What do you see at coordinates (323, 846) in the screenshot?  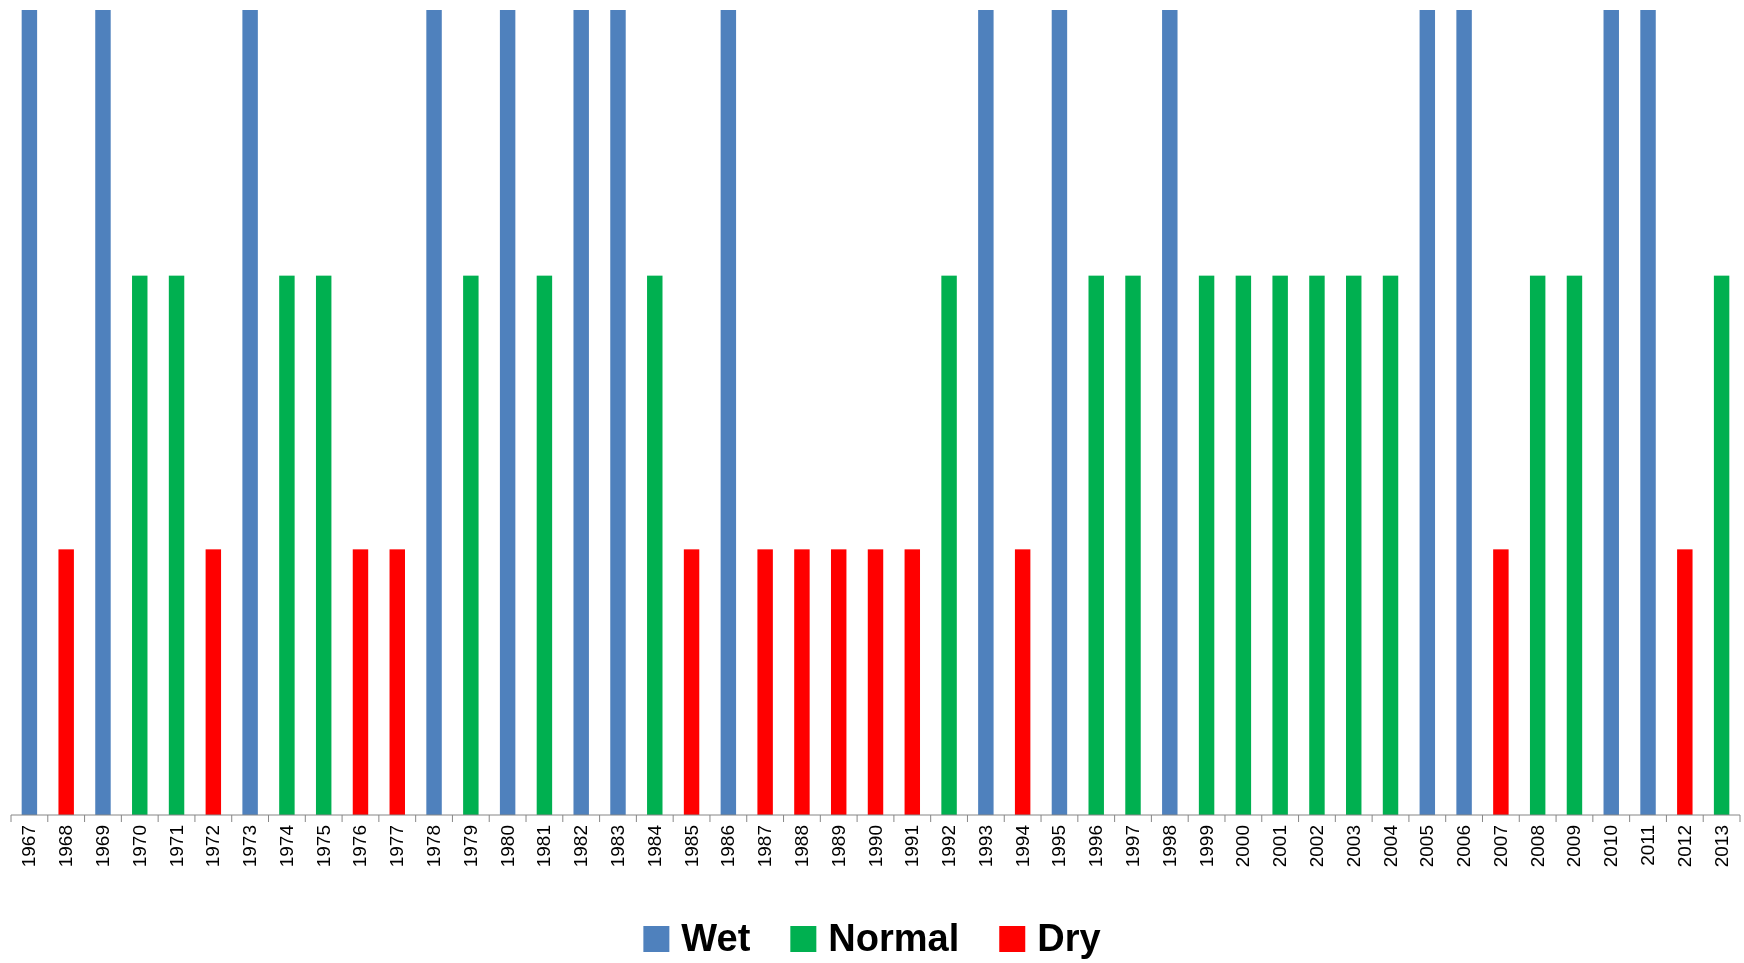 I see `x-tick-label: 1975` at bounding box center [323, 846].